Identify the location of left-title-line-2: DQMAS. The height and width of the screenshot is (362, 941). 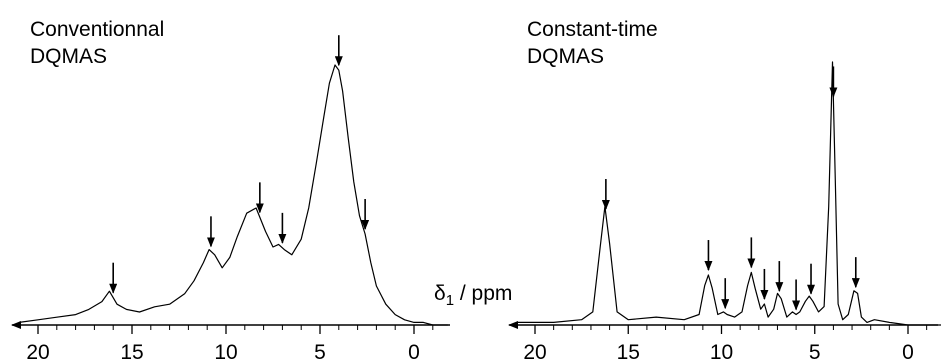
(69, 56).